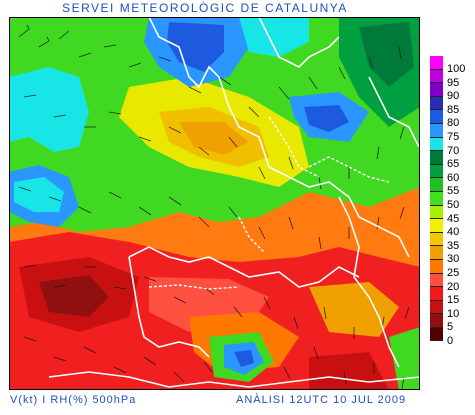 The width and height of the screenshot is (475, 415). I want to click on map-analysis-label: ANÀLISI 12UTC 10 JUL 2009, so click(321, 400).